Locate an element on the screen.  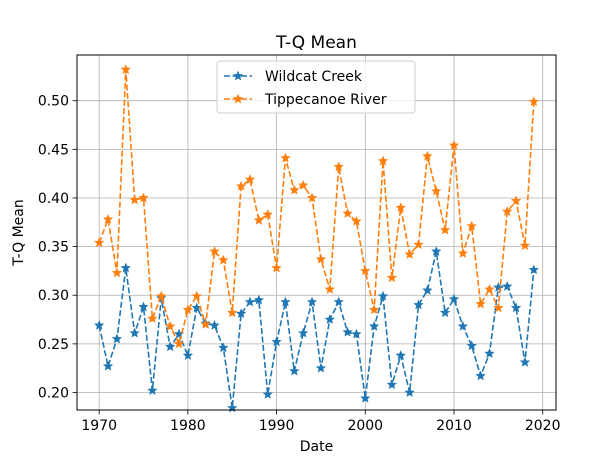
x-axis-label: Date is located at coordinates (316, 447).